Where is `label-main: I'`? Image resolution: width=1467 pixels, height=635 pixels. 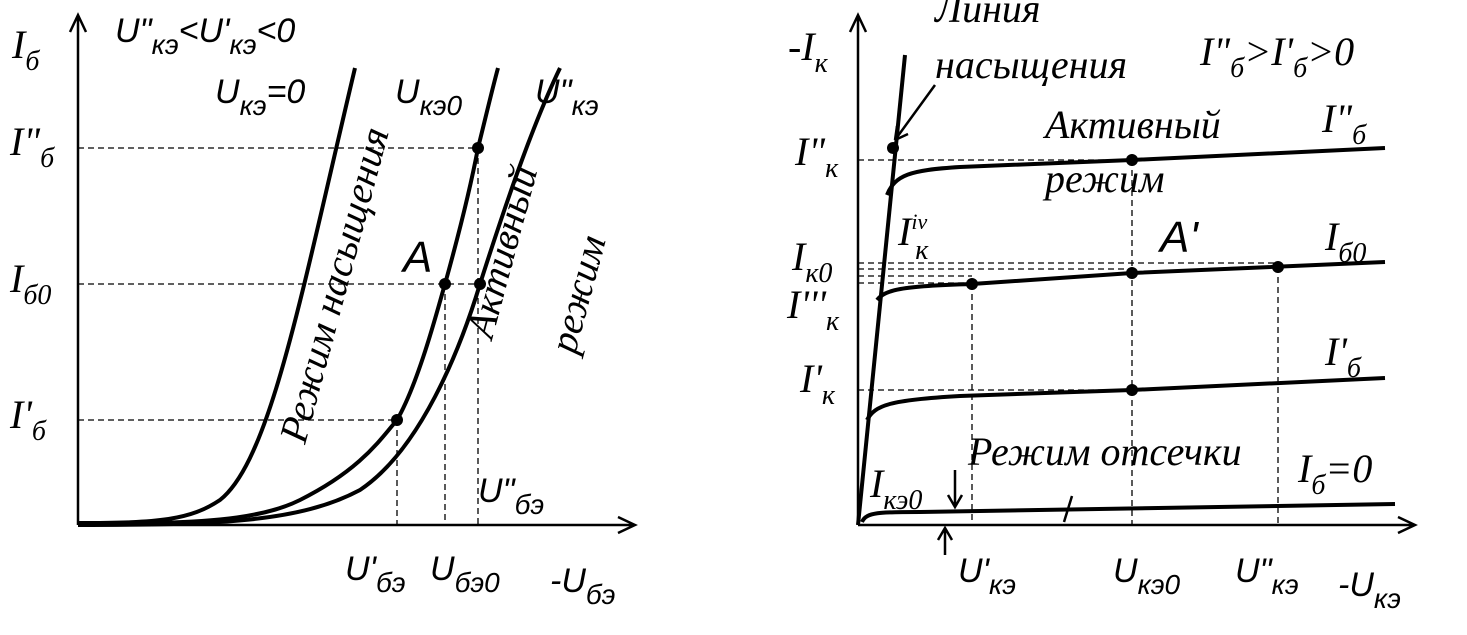 label-main: I' is located at coordinates (811, 378).